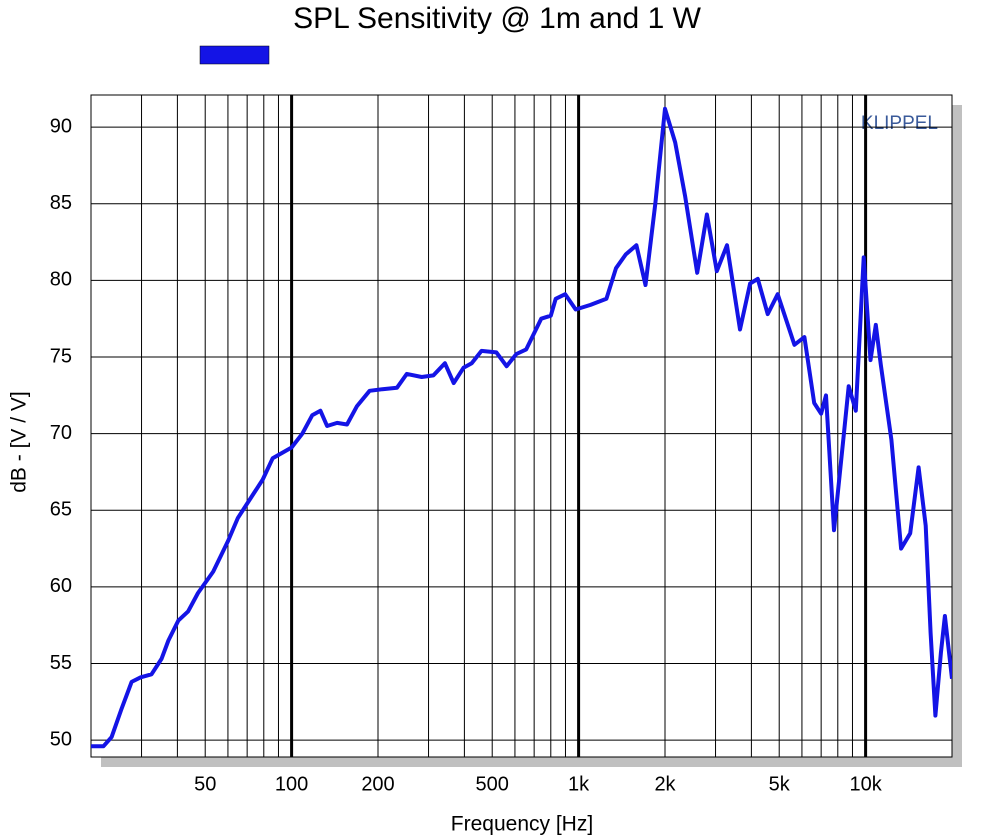 This screenshot has width=1000, height=839. I want to click on y-tick-label: 50, so click(61, 739).